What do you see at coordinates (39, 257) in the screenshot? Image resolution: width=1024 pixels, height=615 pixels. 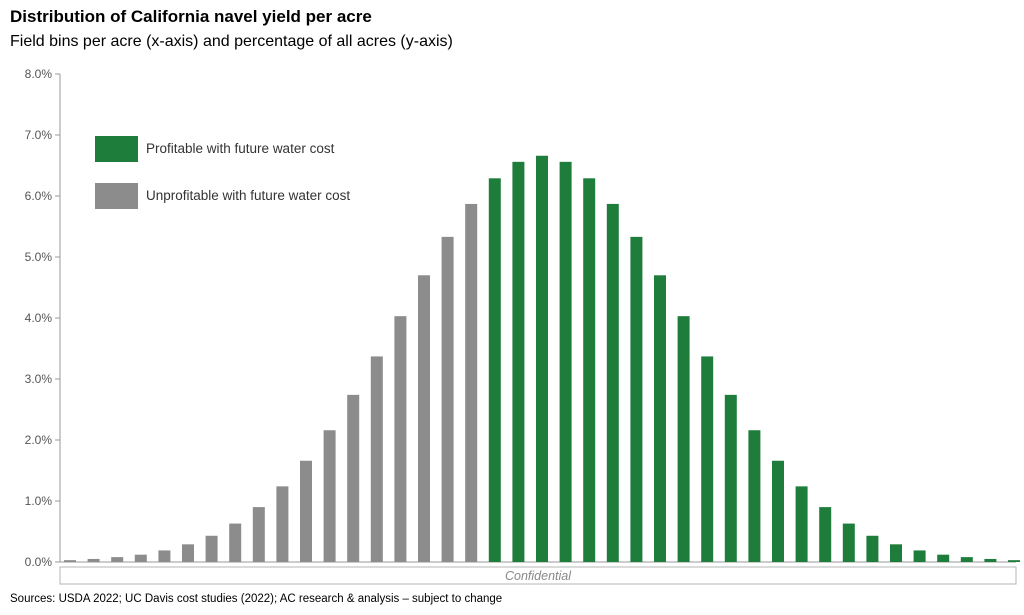 I see `y-tick-label: 5.0%` at bounding box center [39, 257].